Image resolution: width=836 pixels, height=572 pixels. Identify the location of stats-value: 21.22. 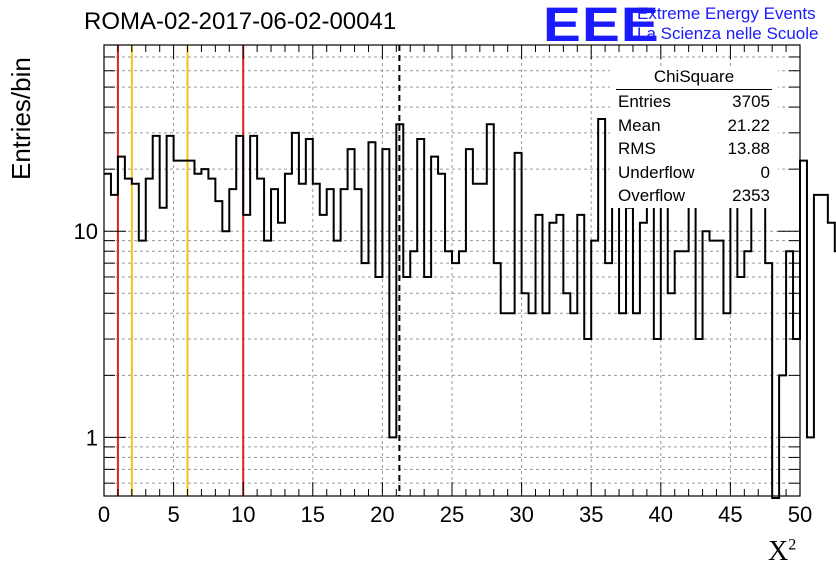
(748, 125).